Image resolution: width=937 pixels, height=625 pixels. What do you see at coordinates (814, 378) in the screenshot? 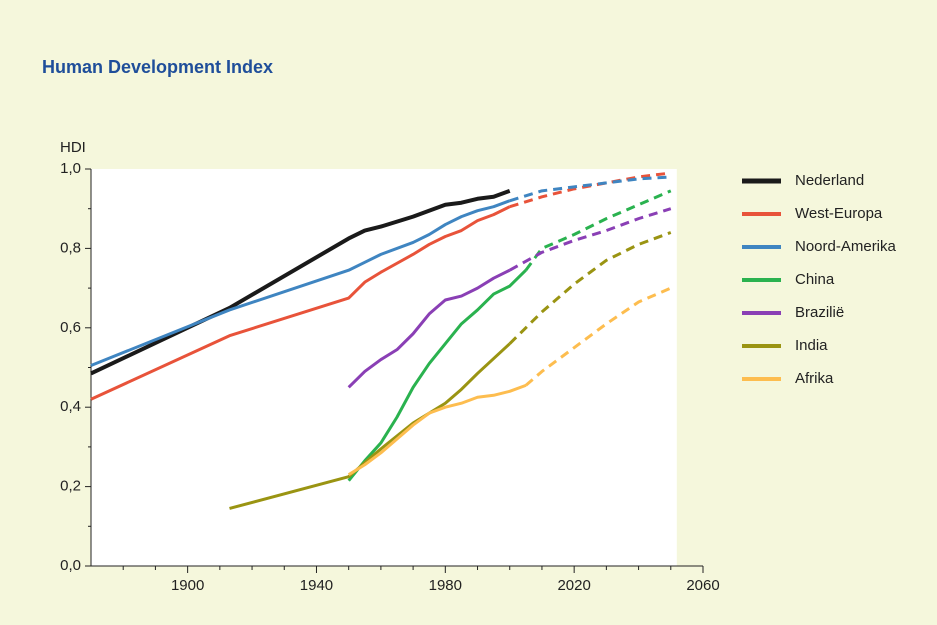
I see `legend-label: Afrika` at bounding box center [814, 378].